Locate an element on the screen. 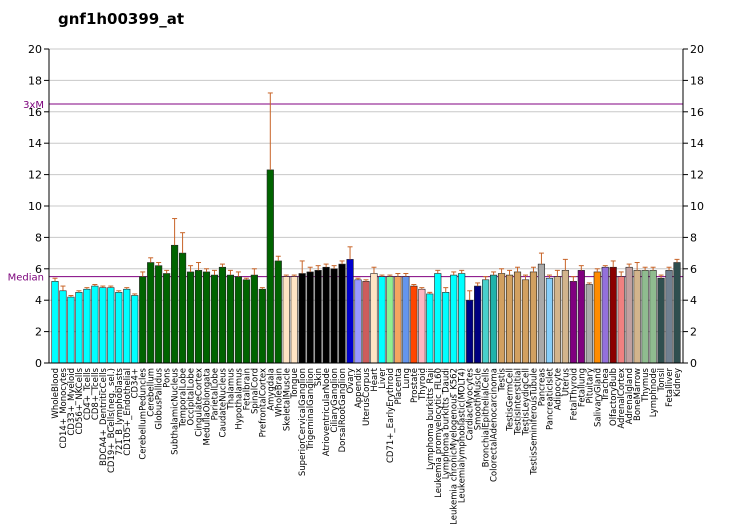 This screenshot has width=732, height=530. category-label: TestisGermCell is located at coordinates (511, 400).